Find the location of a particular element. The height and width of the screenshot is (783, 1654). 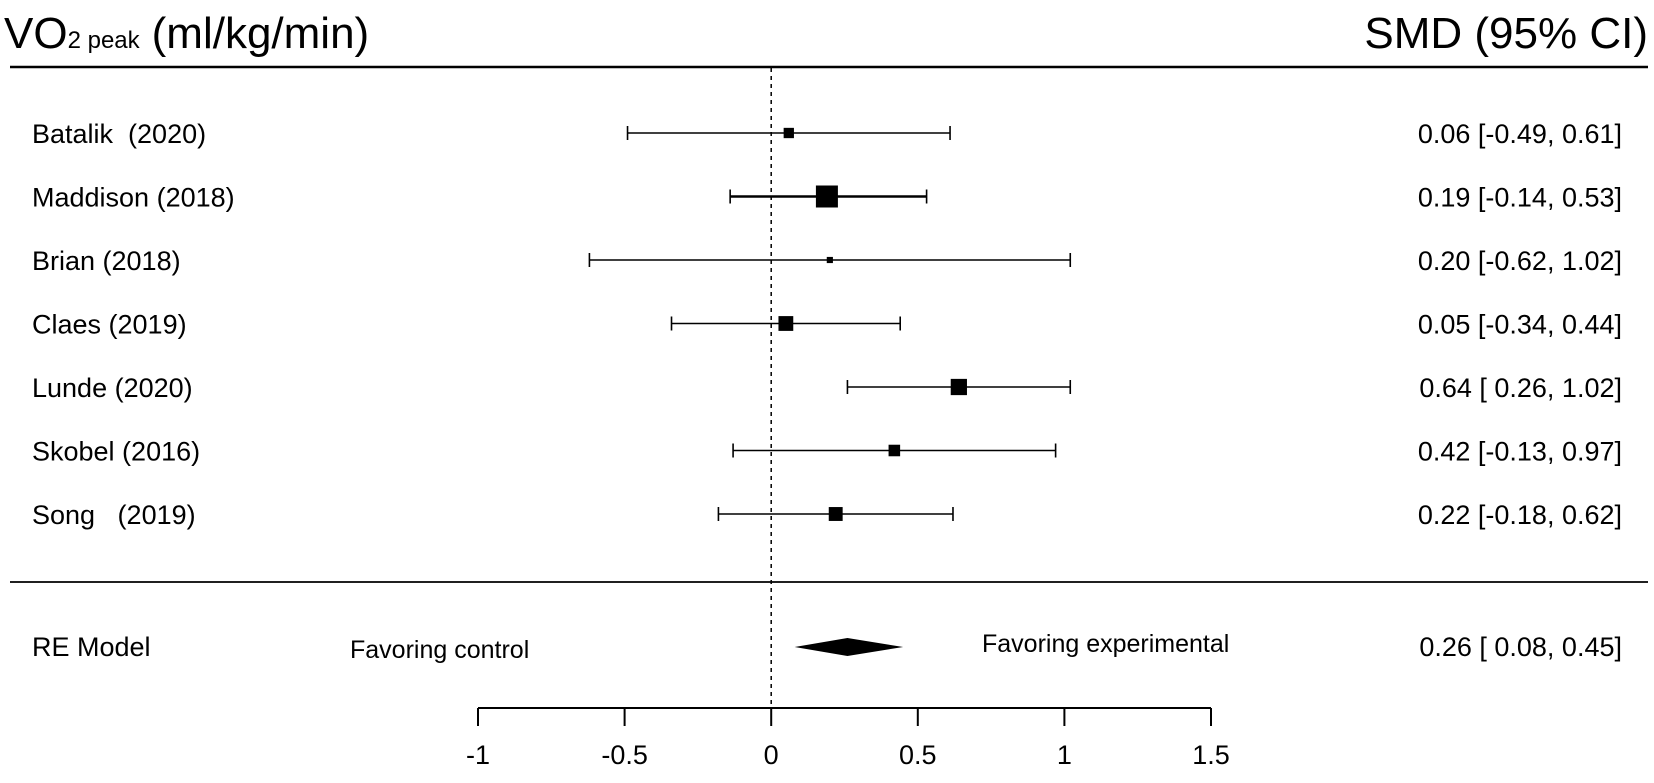

study-row: Brian (2018) 0.20 [-0.62, 1.02] is located at coordinates (827, 261).